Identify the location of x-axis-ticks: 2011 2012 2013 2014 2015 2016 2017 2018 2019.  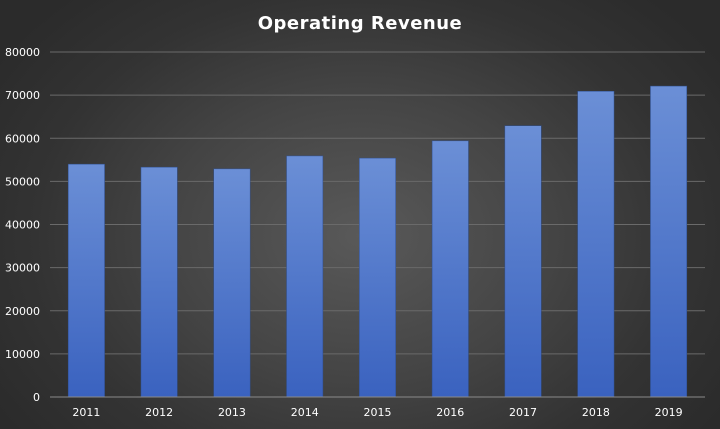
(377, 412).